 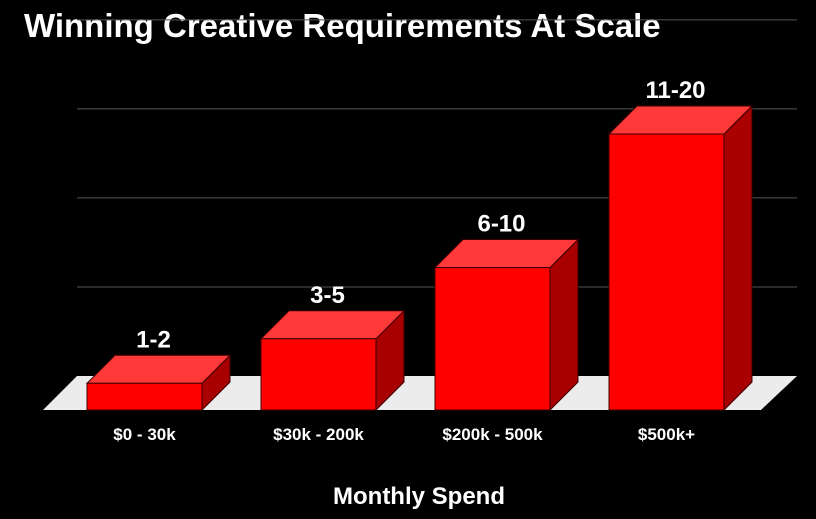 What do you see at coordinates (419, 496) in the screenshot?
I see `x-axis-title: Monthly Spend` at bounding box center [419, 496].